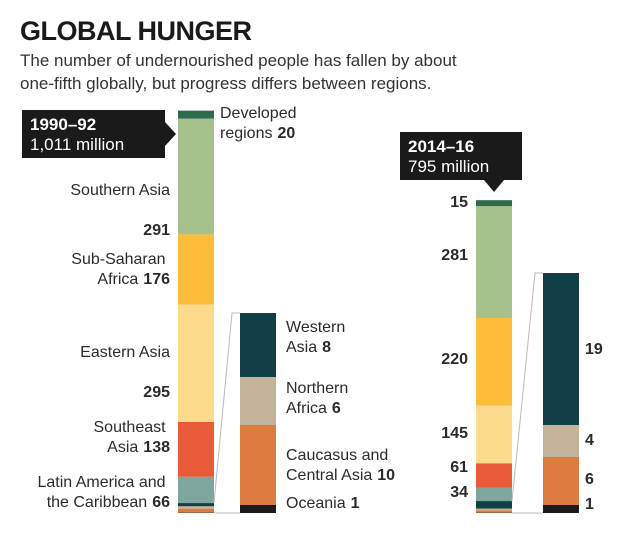  What do you see at coordinates (594, 349) in the screenshot?
I see `value-label: 19` at bounding box center [594, 349].